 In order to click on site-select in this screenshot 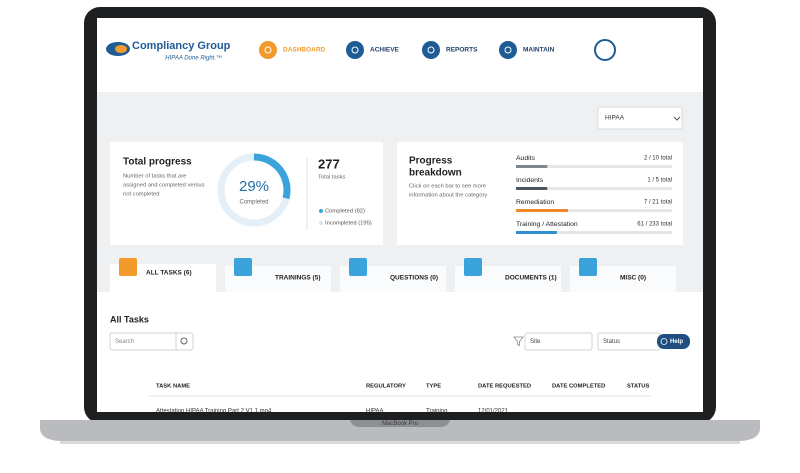, I will do `click(558, 341)`.